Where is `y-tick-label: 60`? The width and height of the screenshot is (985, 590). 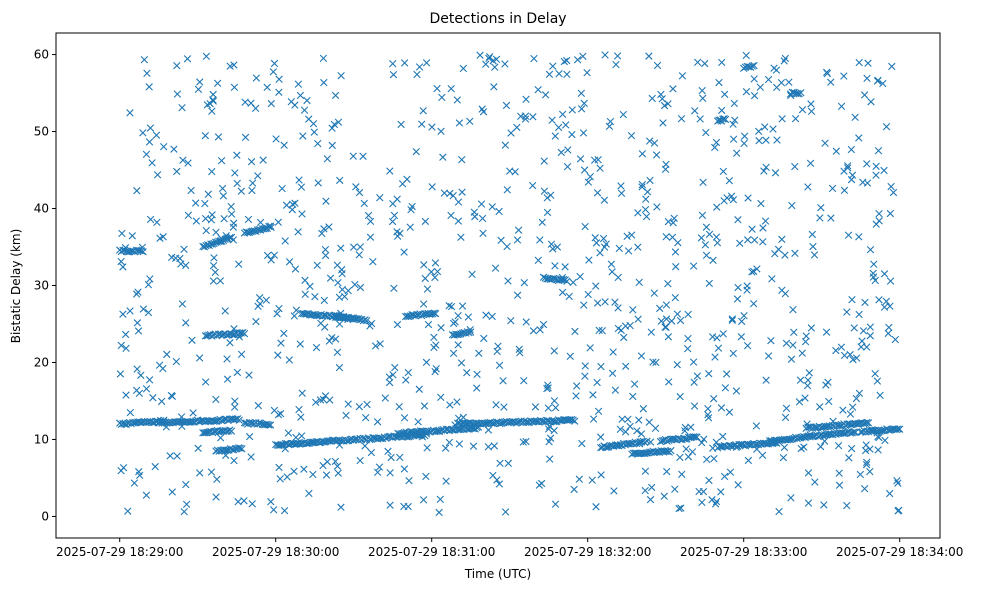 y-tick-label: 60 is located at coordinates (41, 55).